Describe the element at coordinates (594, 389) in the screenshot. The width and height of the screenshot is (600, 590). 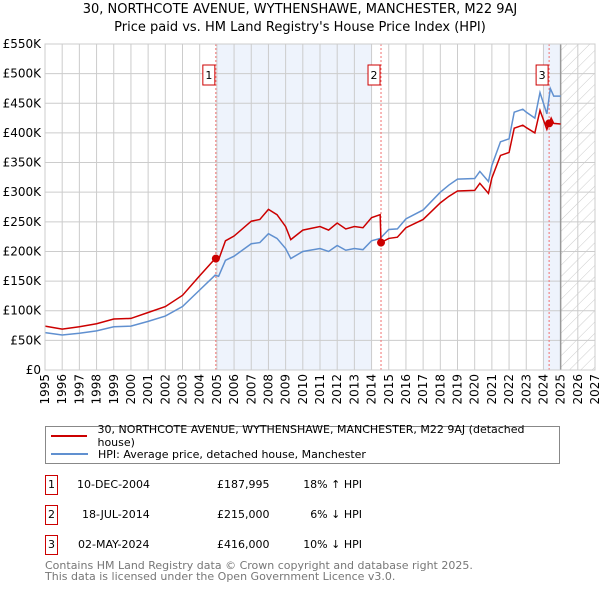
I see `x-tick-label: 2027` at that location.